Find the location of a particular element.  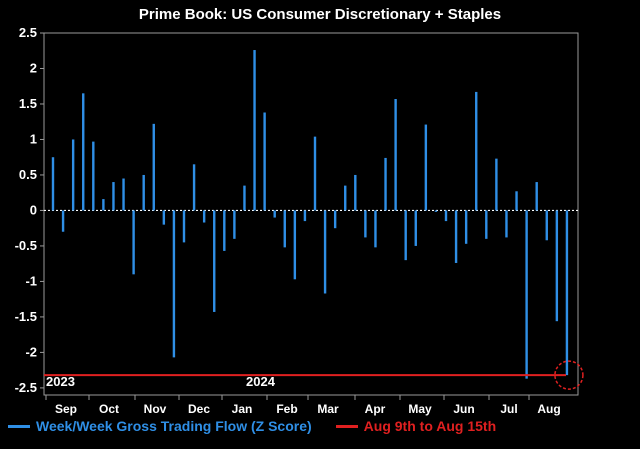

x-tick-label: May is located at coordinates (420, 409).